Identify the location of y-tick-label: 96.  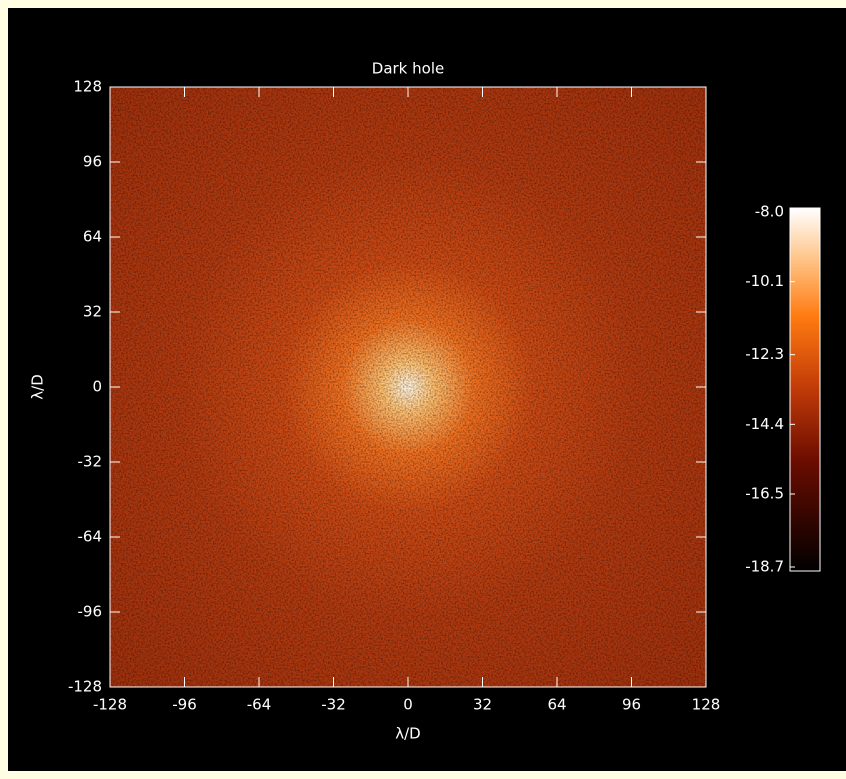
(92, 162).